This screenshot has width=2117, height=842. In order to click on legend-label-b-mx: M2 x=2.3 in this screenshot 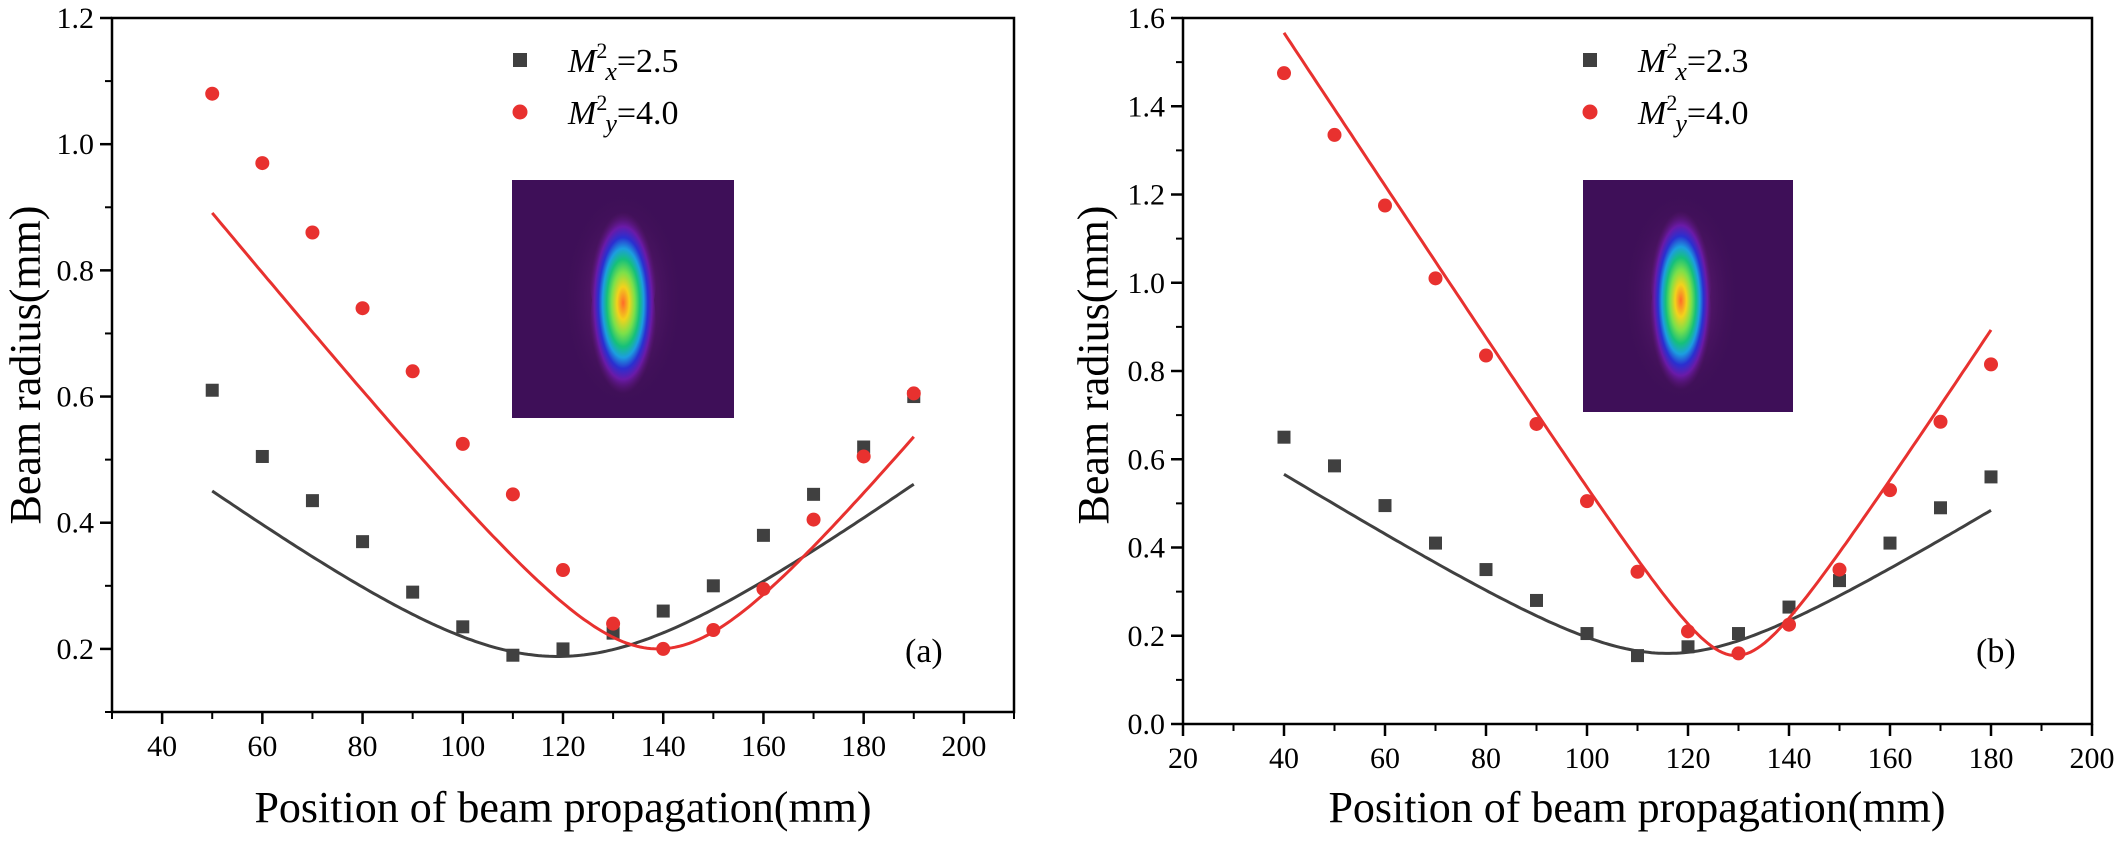, I will do `click(1693, 62)`.